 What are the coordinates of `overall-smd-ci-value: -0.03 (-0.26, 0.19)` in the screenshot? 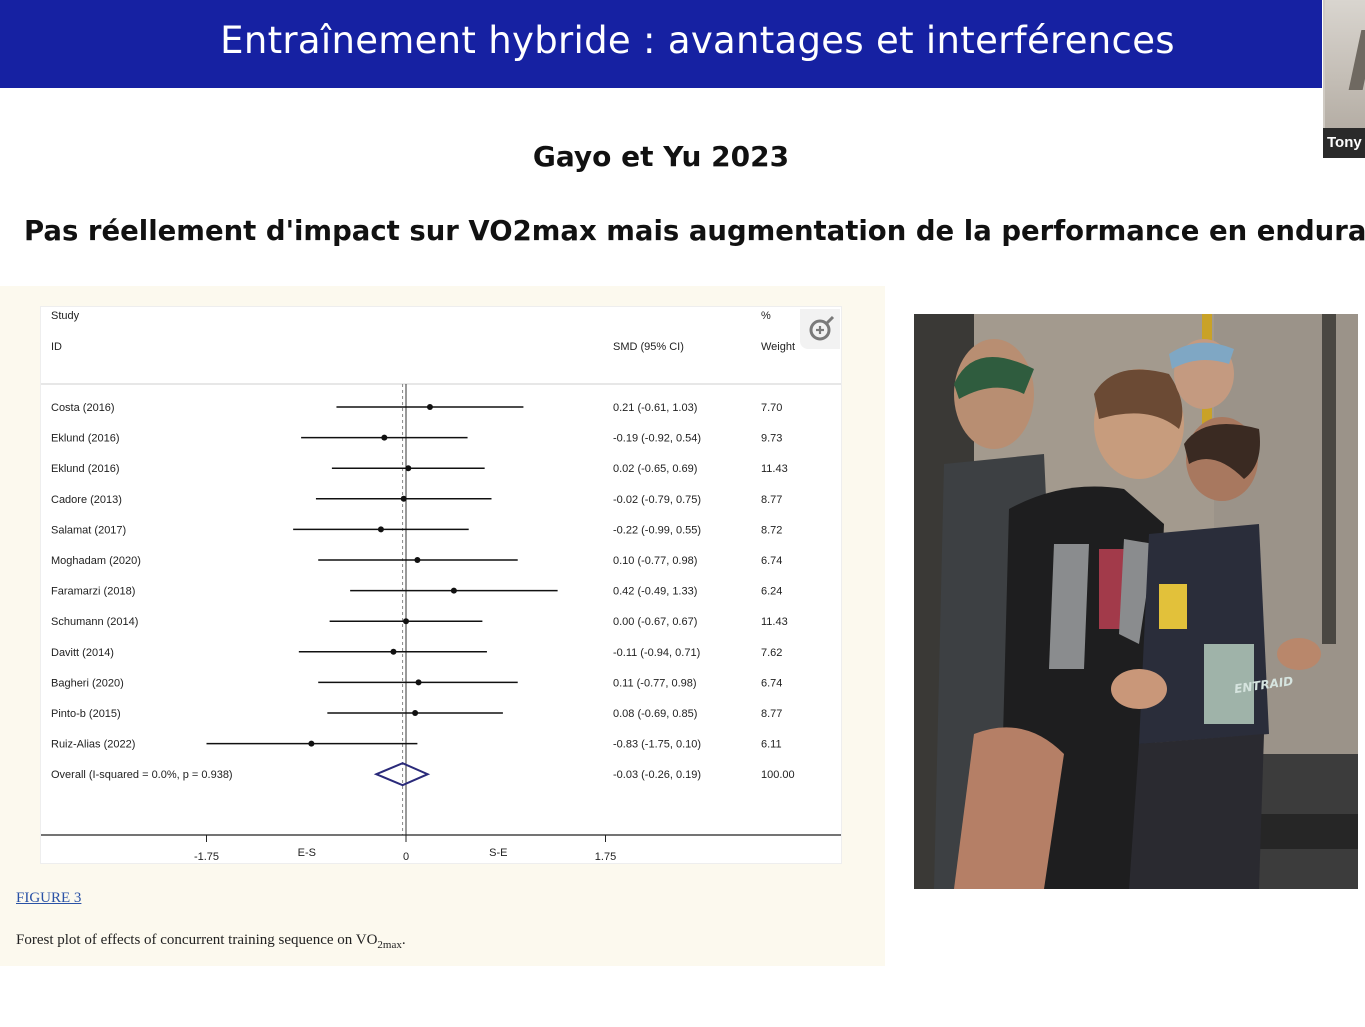 It's located at (657, 775).